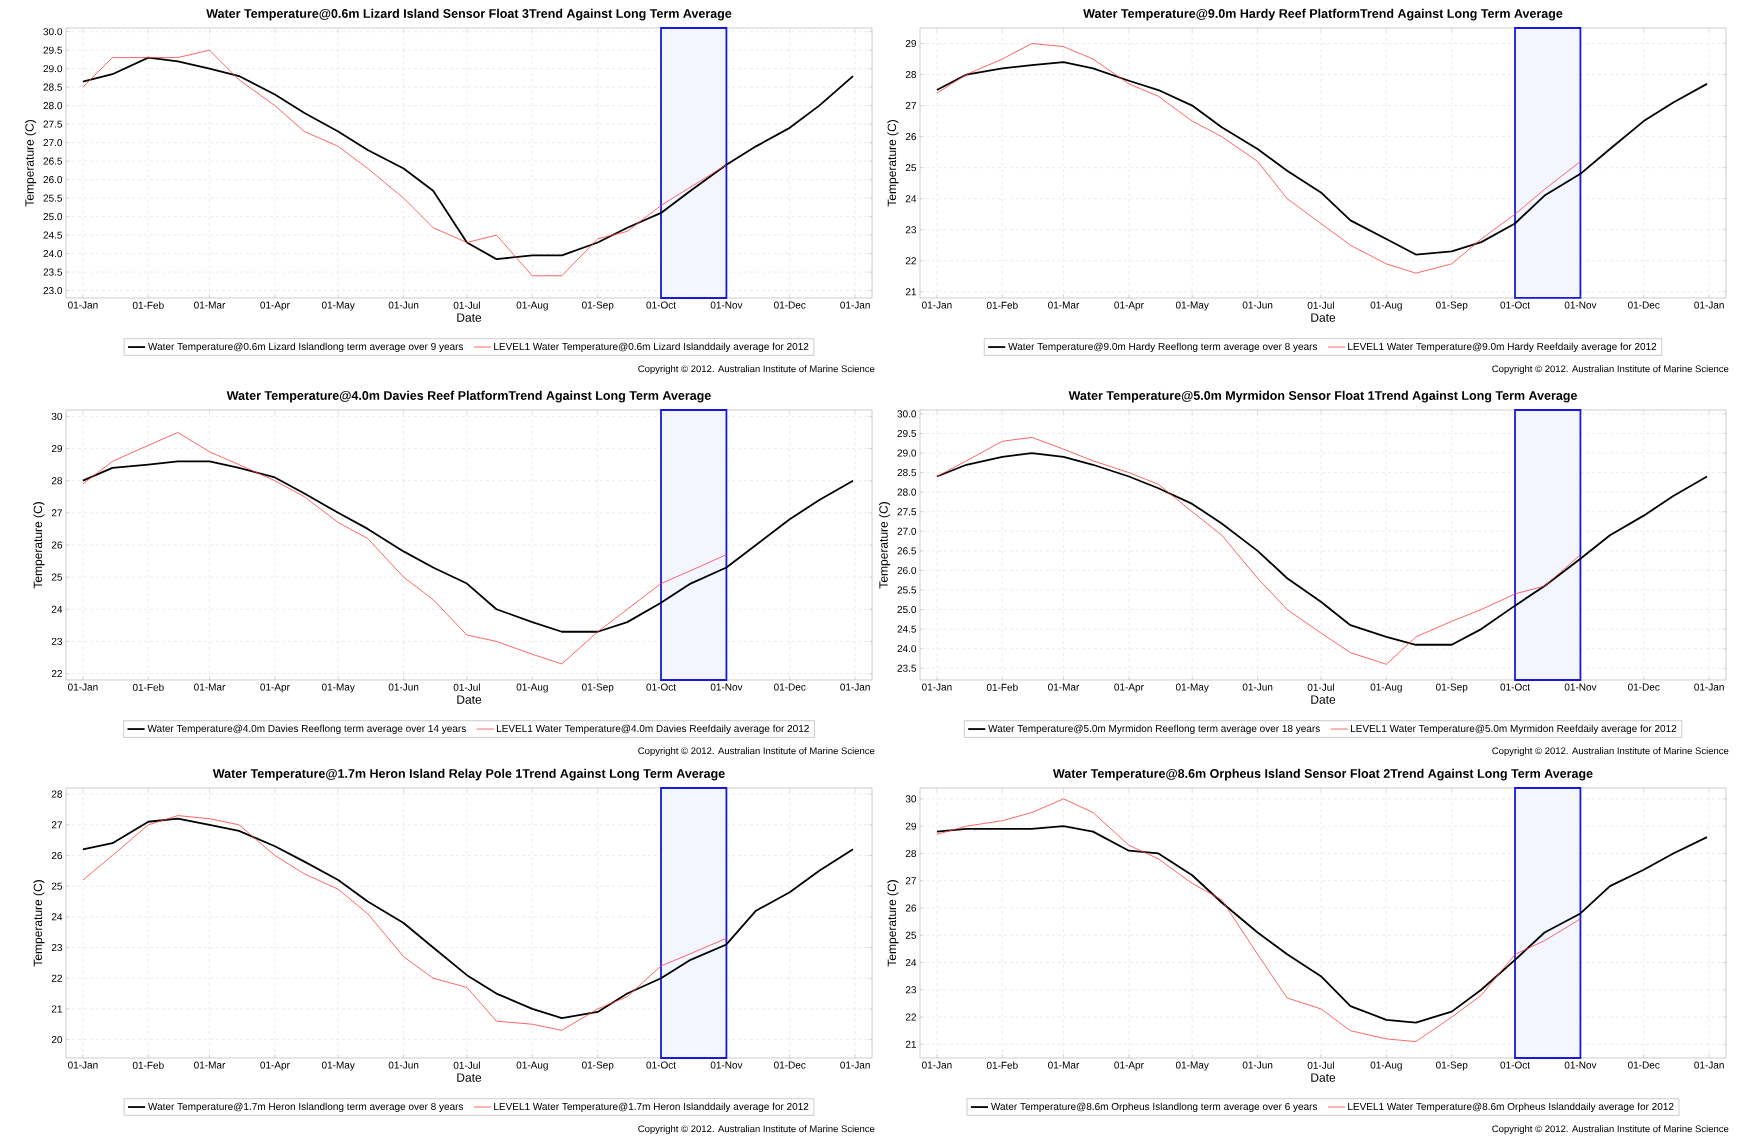  Describe the element at coordinates (1154, 729) in the screenshot. I see `legend-label: Water Temperature@5.0m Myrmidon Reeflong term average over 18 years` at that location.